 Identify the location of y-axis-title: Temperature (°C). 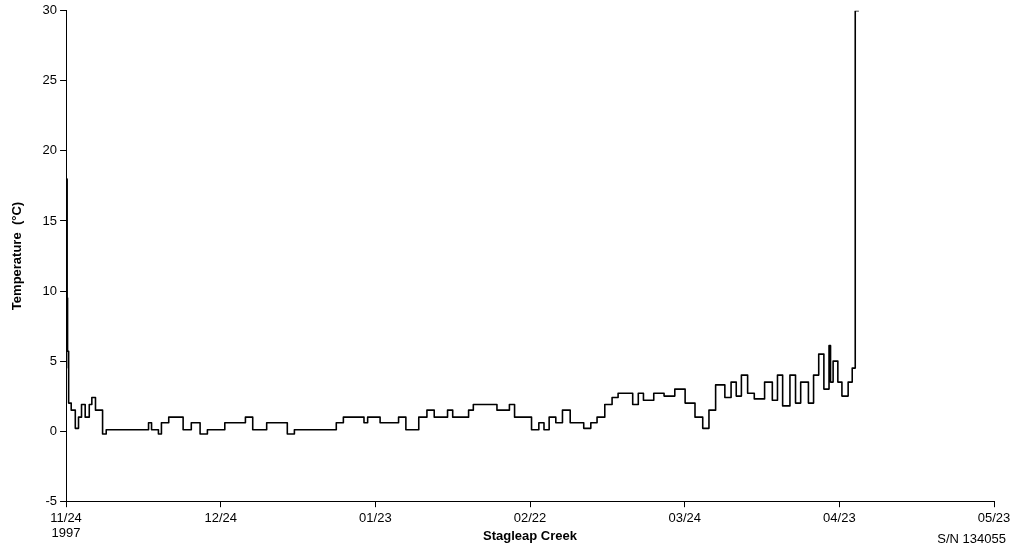
(17, 256).